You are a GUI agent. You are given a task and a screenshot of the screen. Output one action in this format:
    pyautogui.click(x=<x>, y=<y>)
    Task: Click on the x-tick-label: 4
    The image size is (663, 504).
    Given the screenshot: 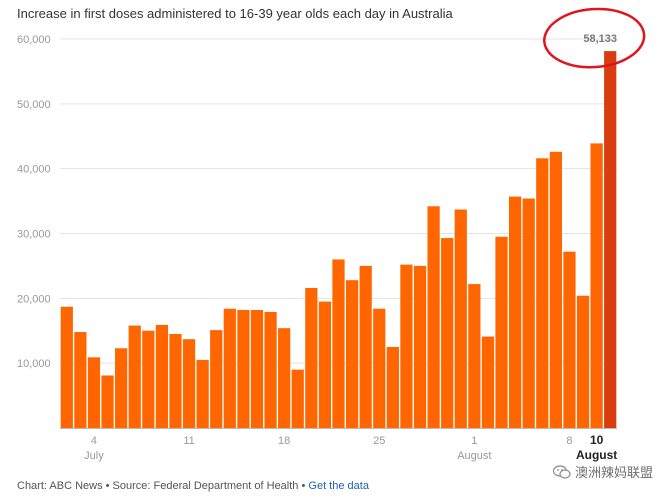 What is the action you would take?
    pyautogui.click(x=94, y=441)
    